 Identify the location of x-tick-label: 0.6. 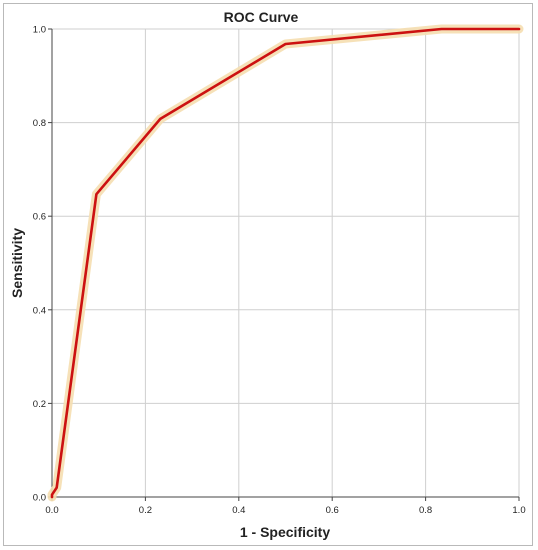
(332, 510).